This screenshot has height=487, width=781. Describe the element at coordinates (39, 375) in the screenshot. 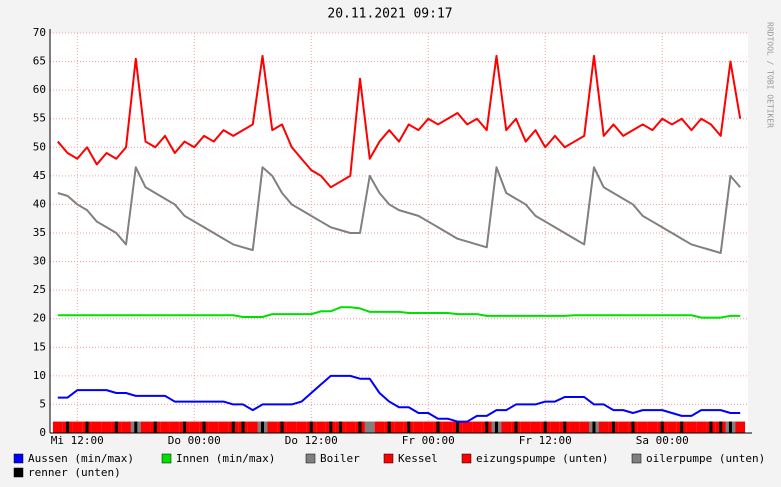

I see `y-tick-label: 10` at that location.